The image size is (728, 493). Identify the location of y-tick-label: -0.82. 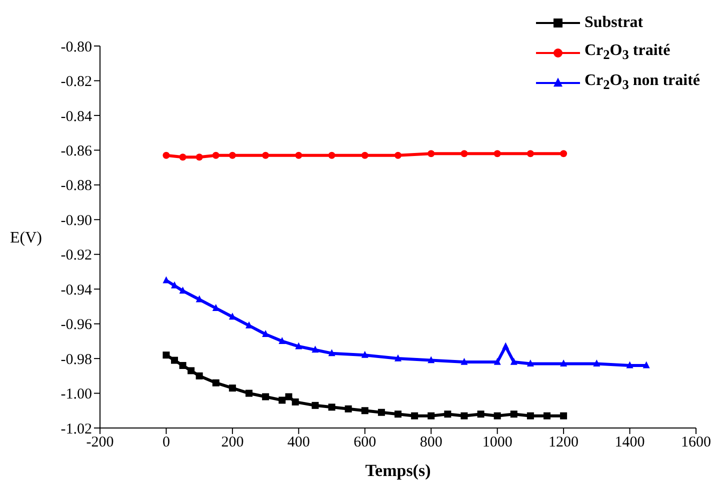
(76, 82).